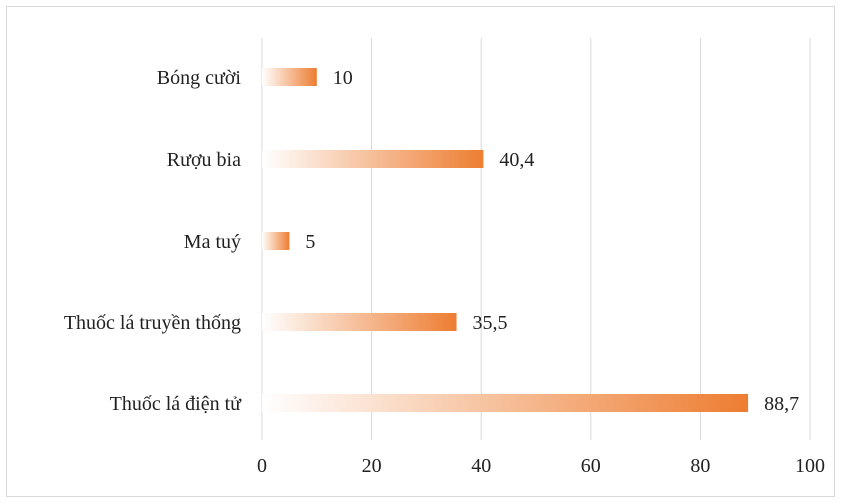 The width and height of the screenshot is (841, 503). What do you see at coordinates (152, 323) in the screenshot?
I see `category-label: Thuốc lá truyền thống` at bounding box center [152, 323].